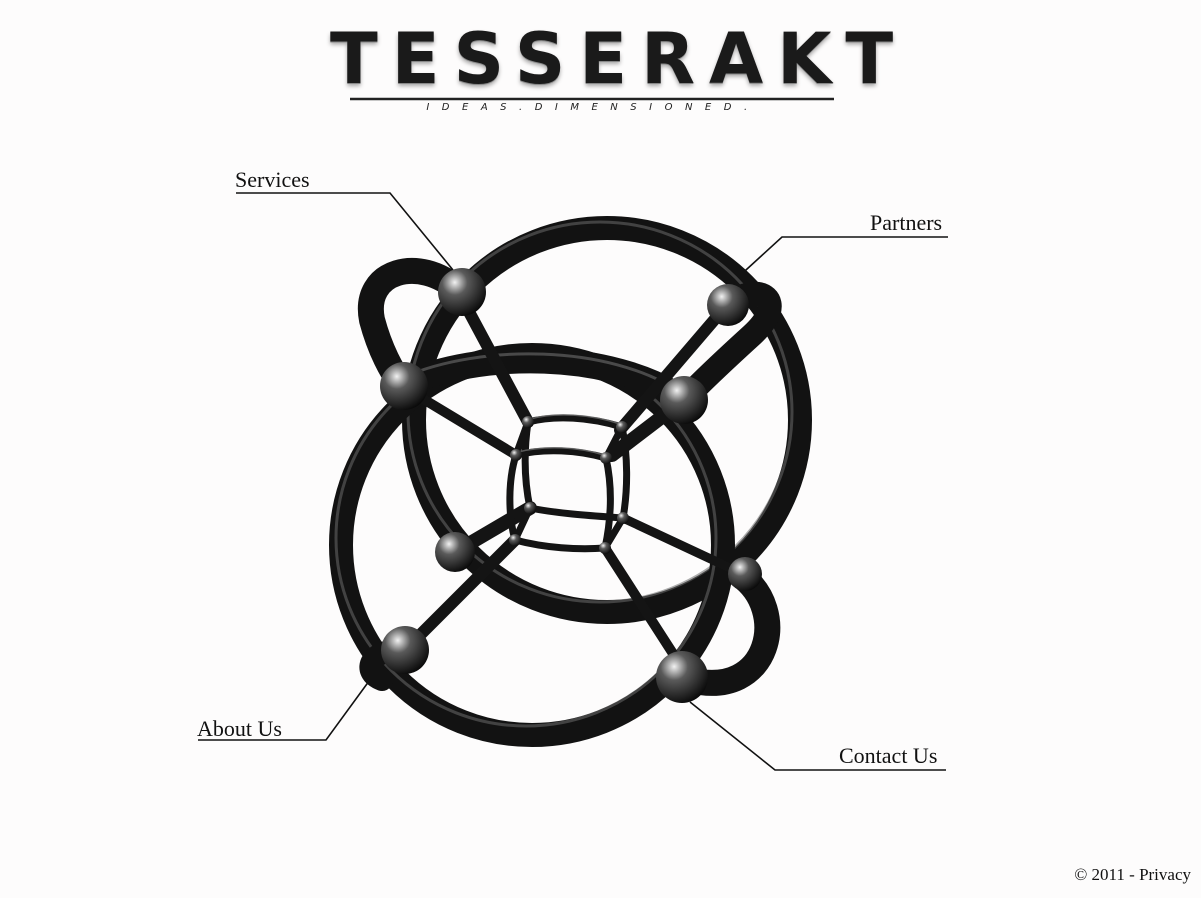 The width and height of the screenshot is (1201, 898). What do you see at coordinates (841, 258) in the screenshot?
I see `partners-leader-line` at bounding box center [841, 258].